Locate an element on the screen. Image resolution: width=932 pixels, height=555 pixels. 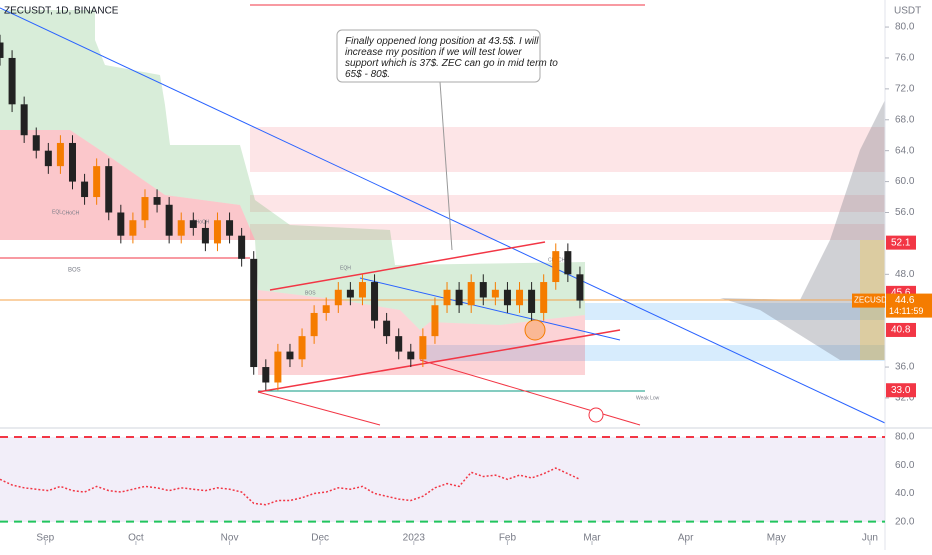
trend-band-red is located at coordinates (421, 332).